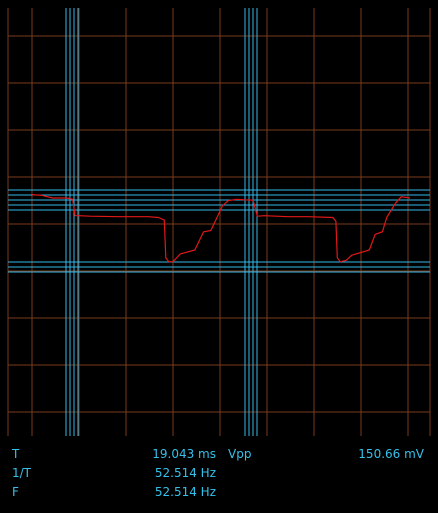  Describe the element at coordinates (185, 473) in the screenshot. I see `reciprocal-value: 52.514 Hz` at that location.